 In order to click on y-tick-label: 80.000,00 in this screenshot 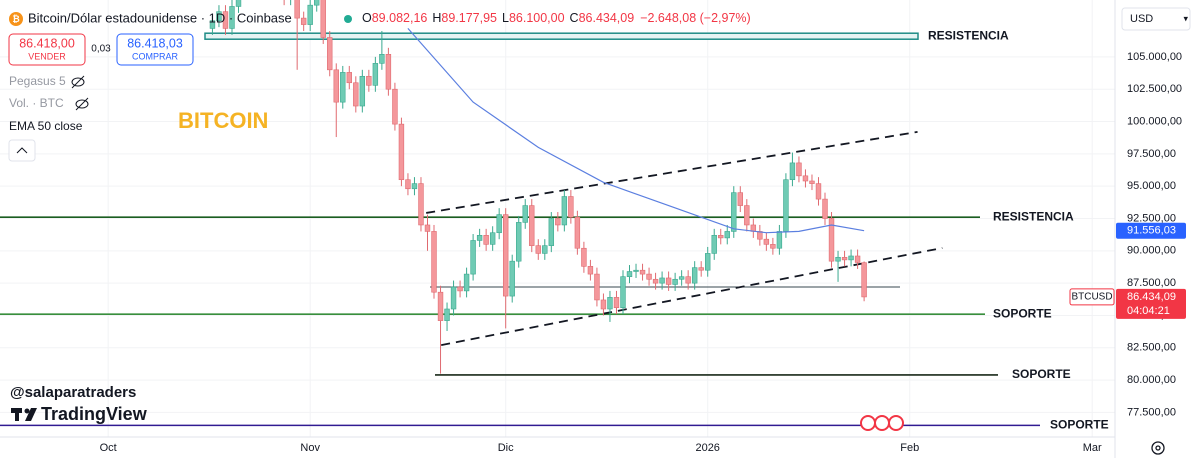, I will do `click(1151, 380)`.